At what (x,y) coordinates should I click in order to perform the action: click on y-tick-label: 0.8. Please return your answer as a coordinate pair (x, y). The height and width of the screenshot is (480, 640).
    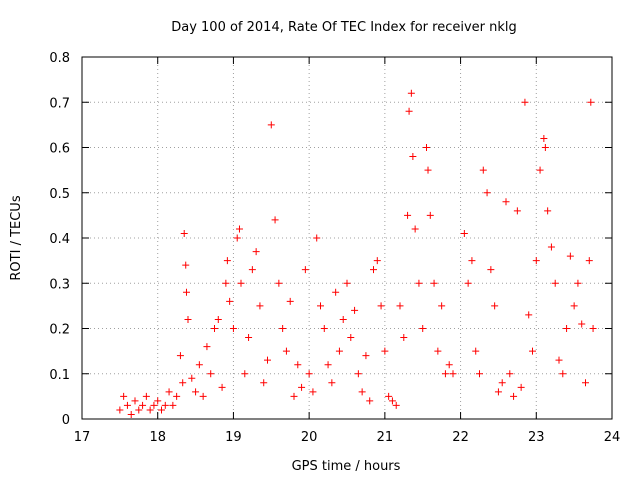
    Looking at the image, I should click on (59, 58).